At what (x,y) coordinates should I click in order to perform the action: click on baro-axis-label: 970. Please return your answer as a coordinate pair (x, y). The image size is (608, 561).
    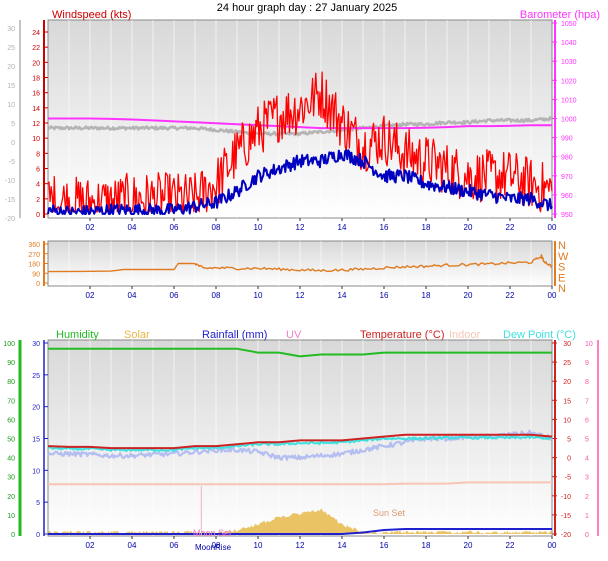
    Looking at the image, I should click on (567, 177).